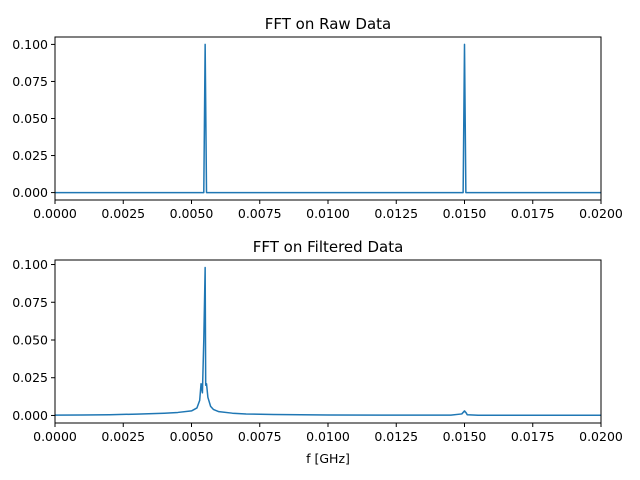  I want to click on raw-data-title: FFT on Raw Data, so click(328, 24).